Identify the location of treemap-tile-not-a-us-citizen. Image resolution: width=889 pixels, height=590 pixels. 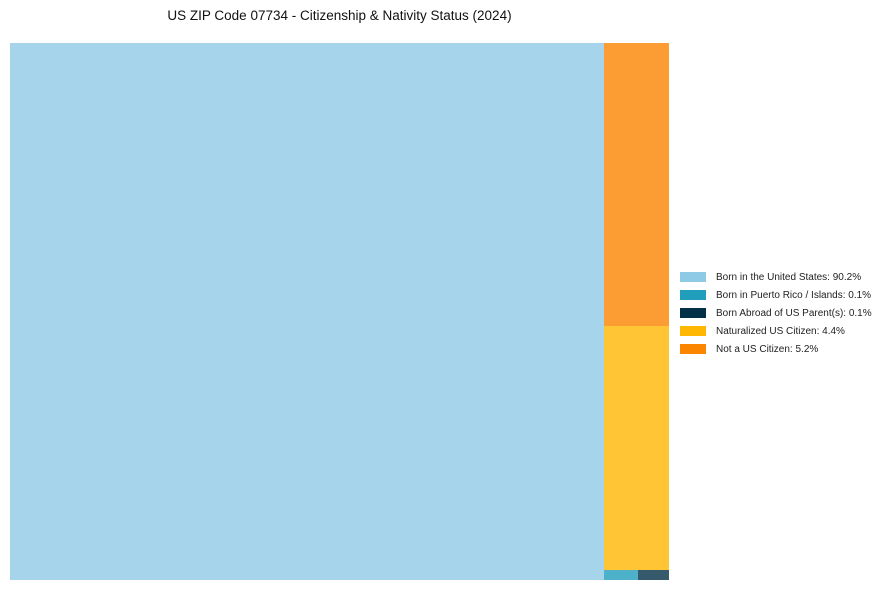
(636, 184).